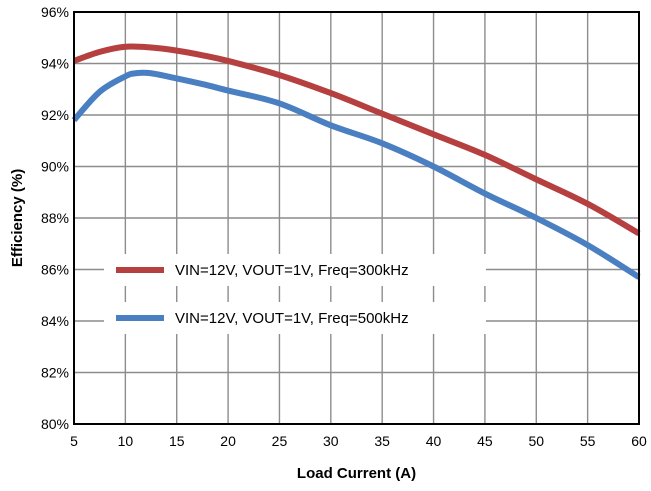 Image resolution: width=651 pixels, height=491 pixels. Describe the element at coordinates (55, 270) in the screenshot. I see `y-tick-label: 86%` at that location.